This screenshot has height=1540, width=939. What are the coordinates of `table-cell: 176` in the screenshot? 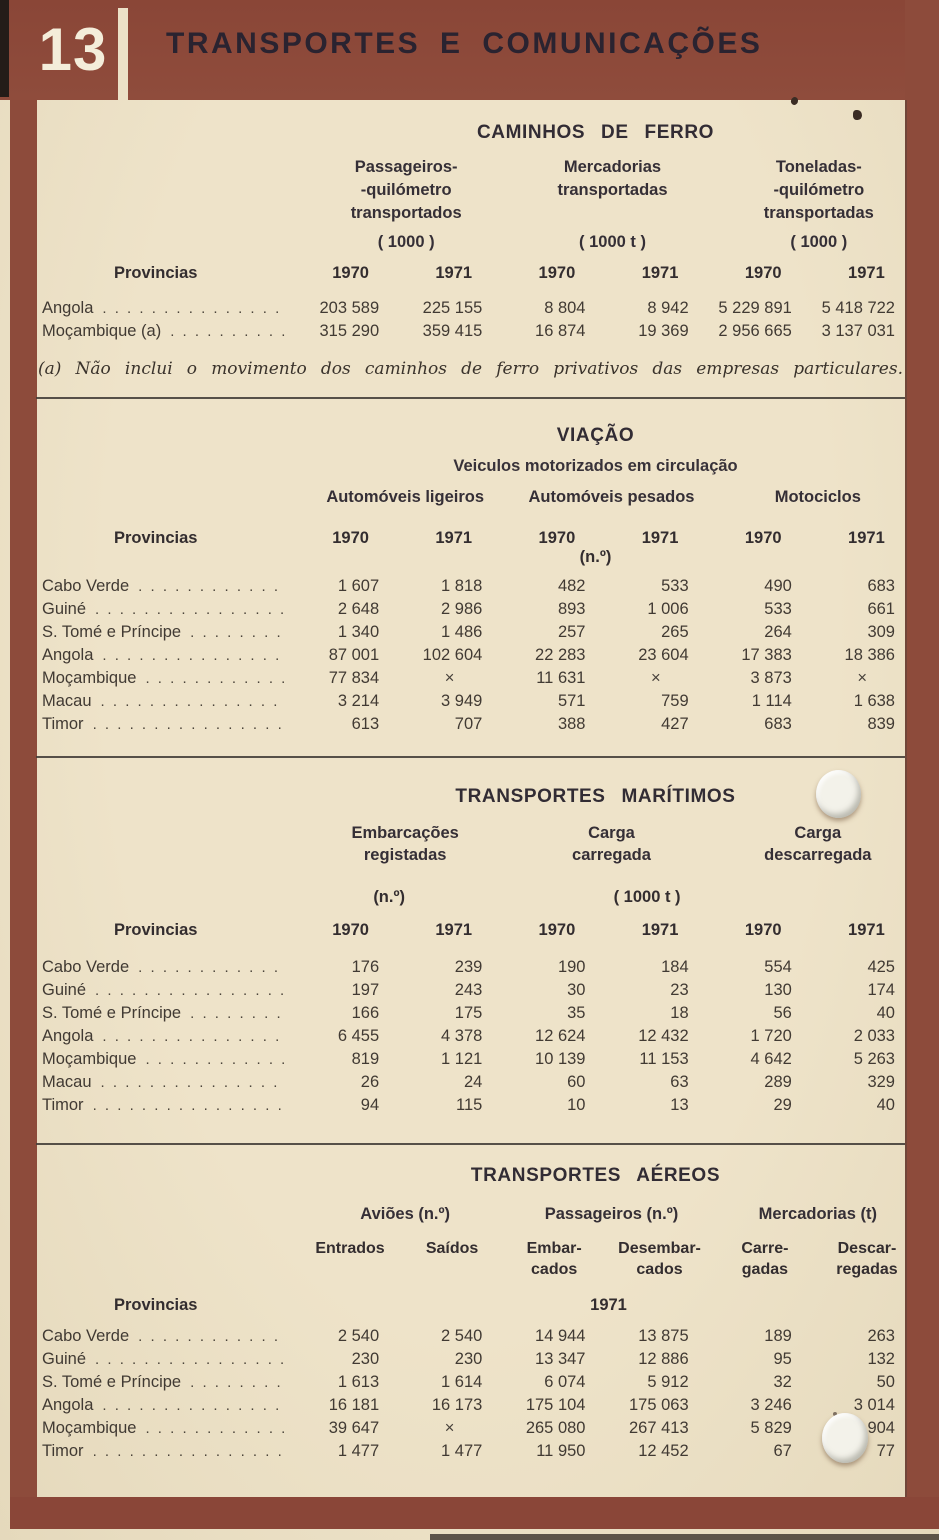 It's located at (365, 967).